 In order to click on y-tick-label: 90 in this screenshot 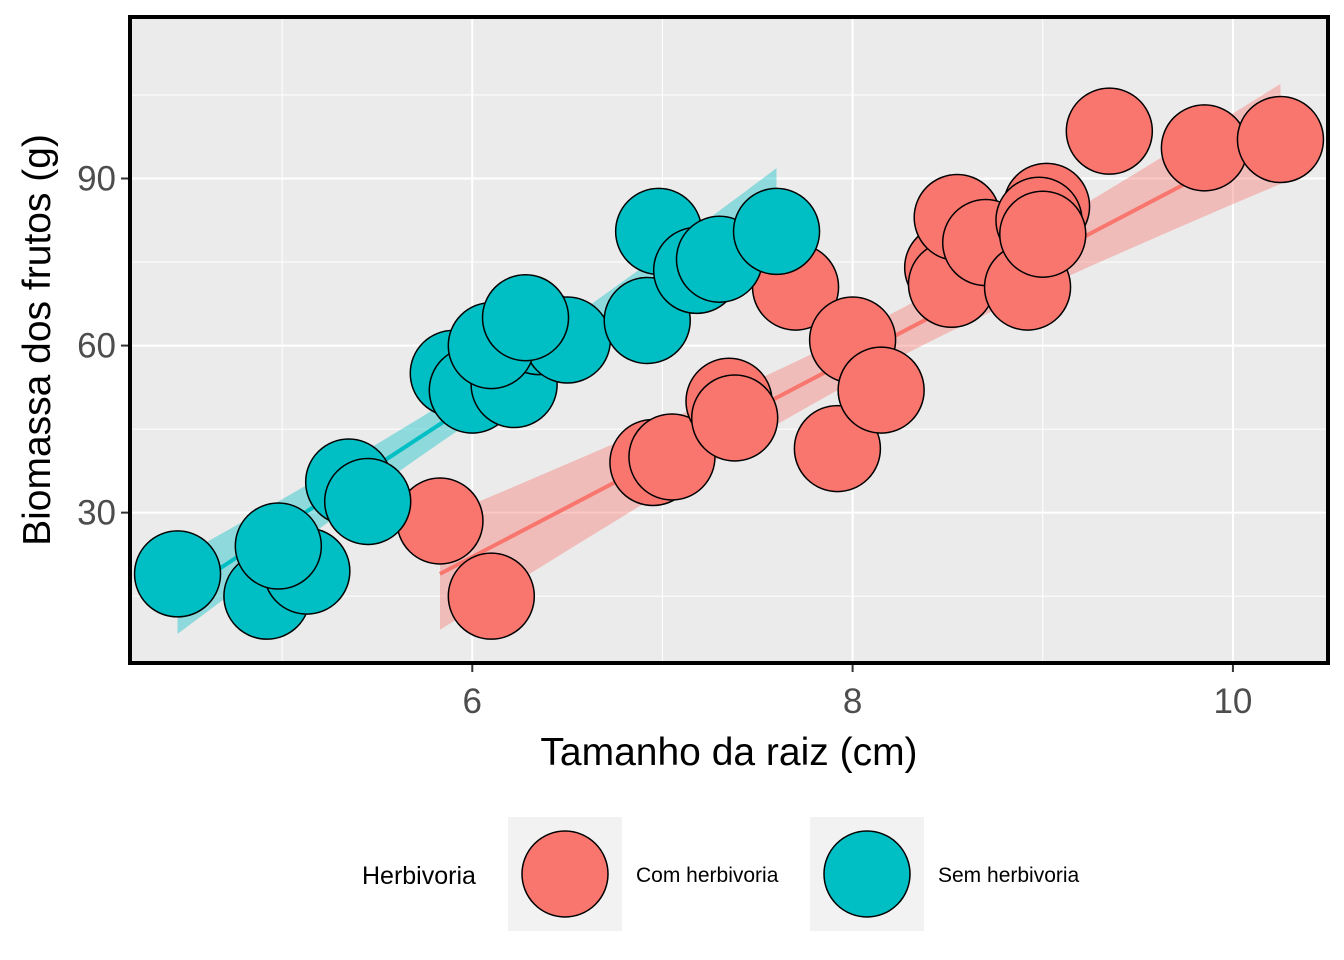, I will do `click(96, 179)`.